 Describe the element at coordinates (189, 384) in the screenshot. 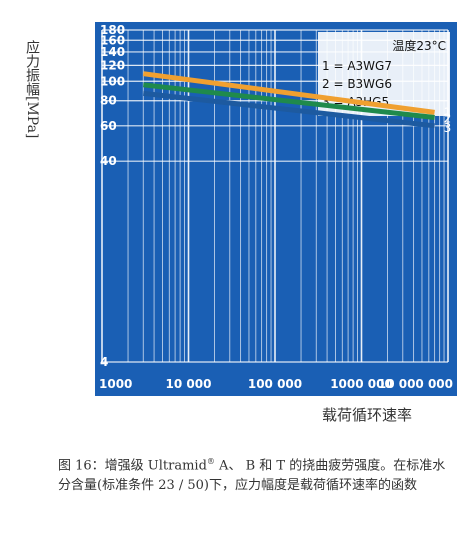

I see `x-tick-label: 10 000` at that location.